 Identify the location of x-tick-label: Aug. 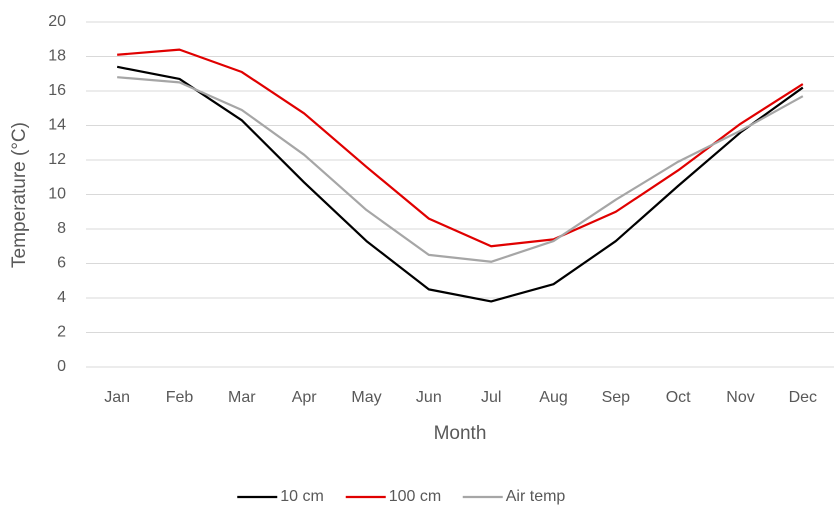
(553, 397).